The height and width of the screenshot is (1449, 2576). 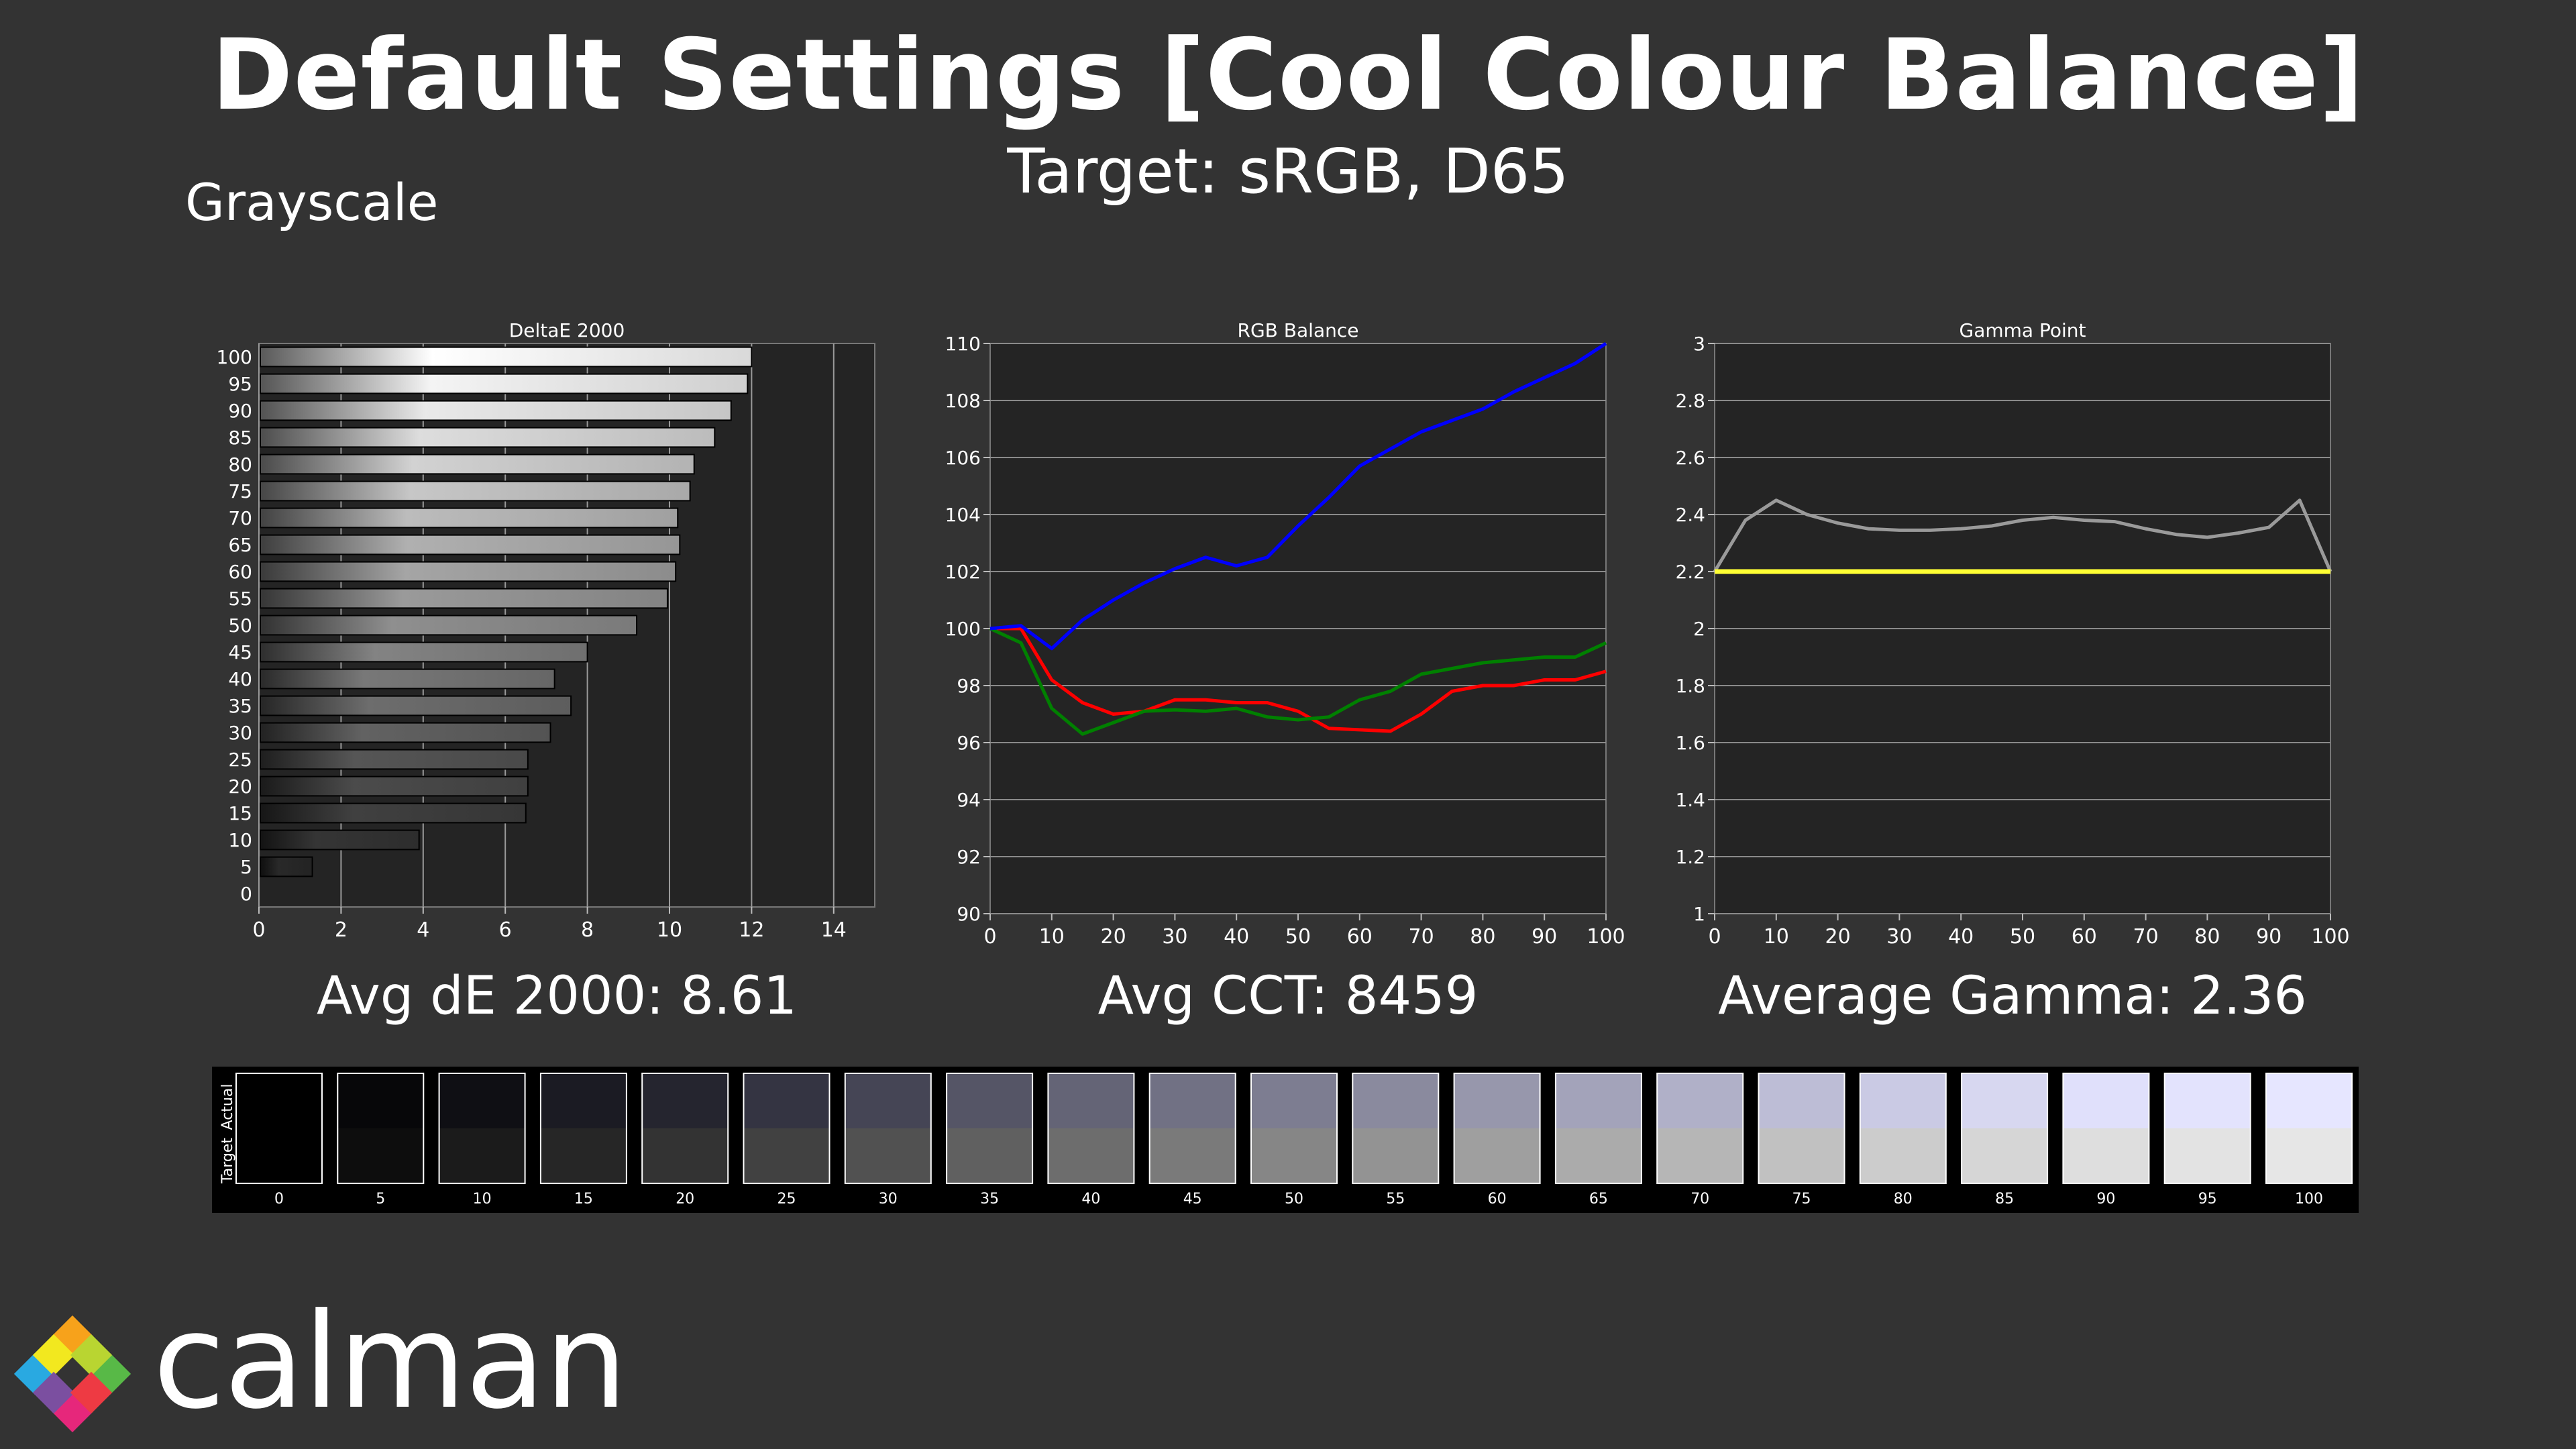 I want to click on y-tick-label: 108, so click(x=963, y=401).